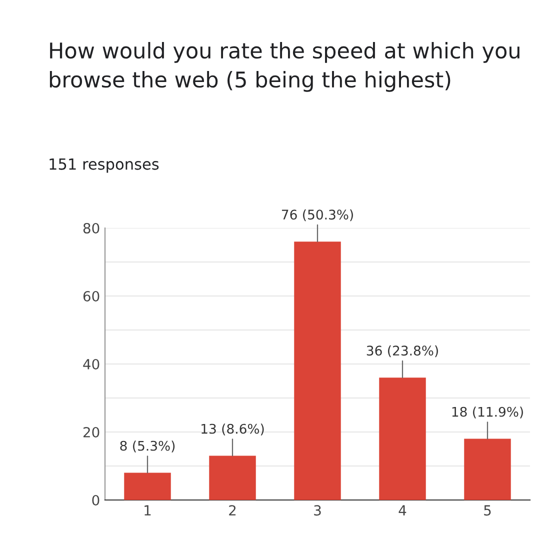 The image size is (547, 560). I want to click on y-tick-label: 80, so click(91, 228).